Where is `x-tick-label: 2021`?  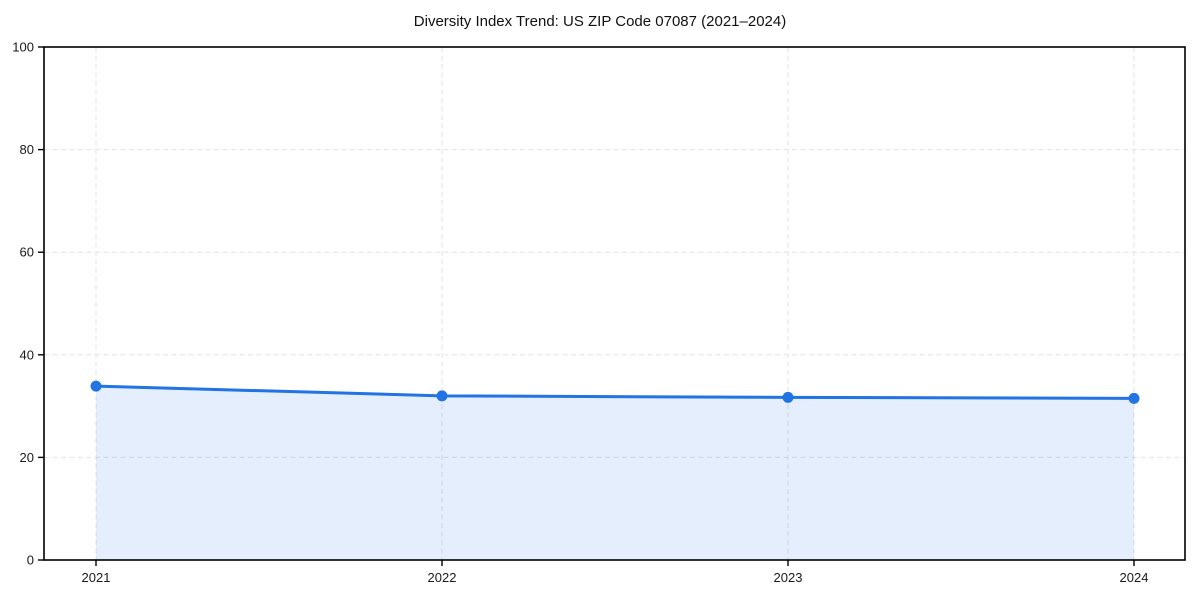
x-tick-label: 2021 is located at coordinates (96, 577).